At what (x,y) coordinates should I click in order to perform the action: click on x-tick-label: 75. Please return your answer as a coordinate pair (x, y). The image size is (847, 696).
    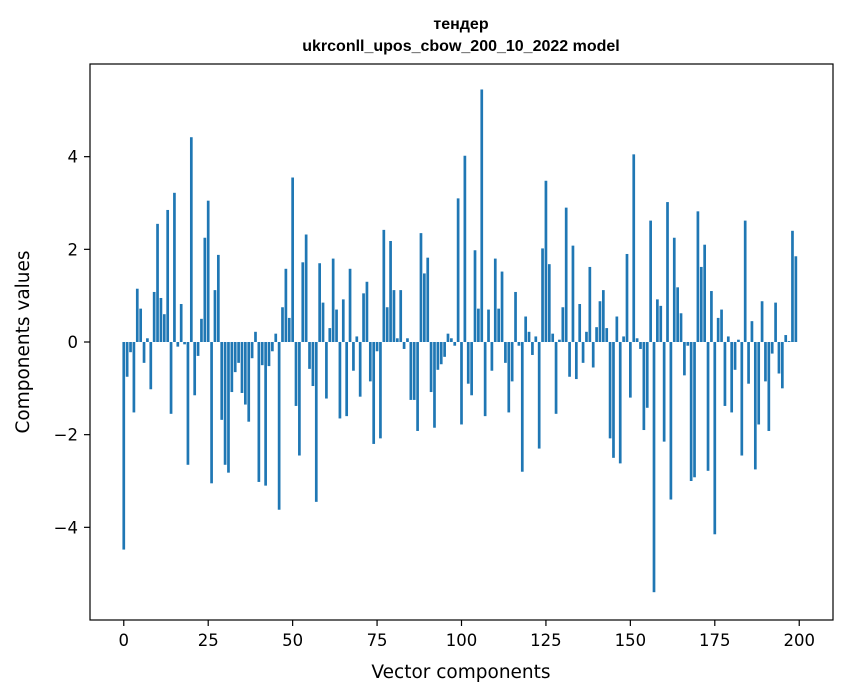
    Looking at the image, I should click on (377, 640).